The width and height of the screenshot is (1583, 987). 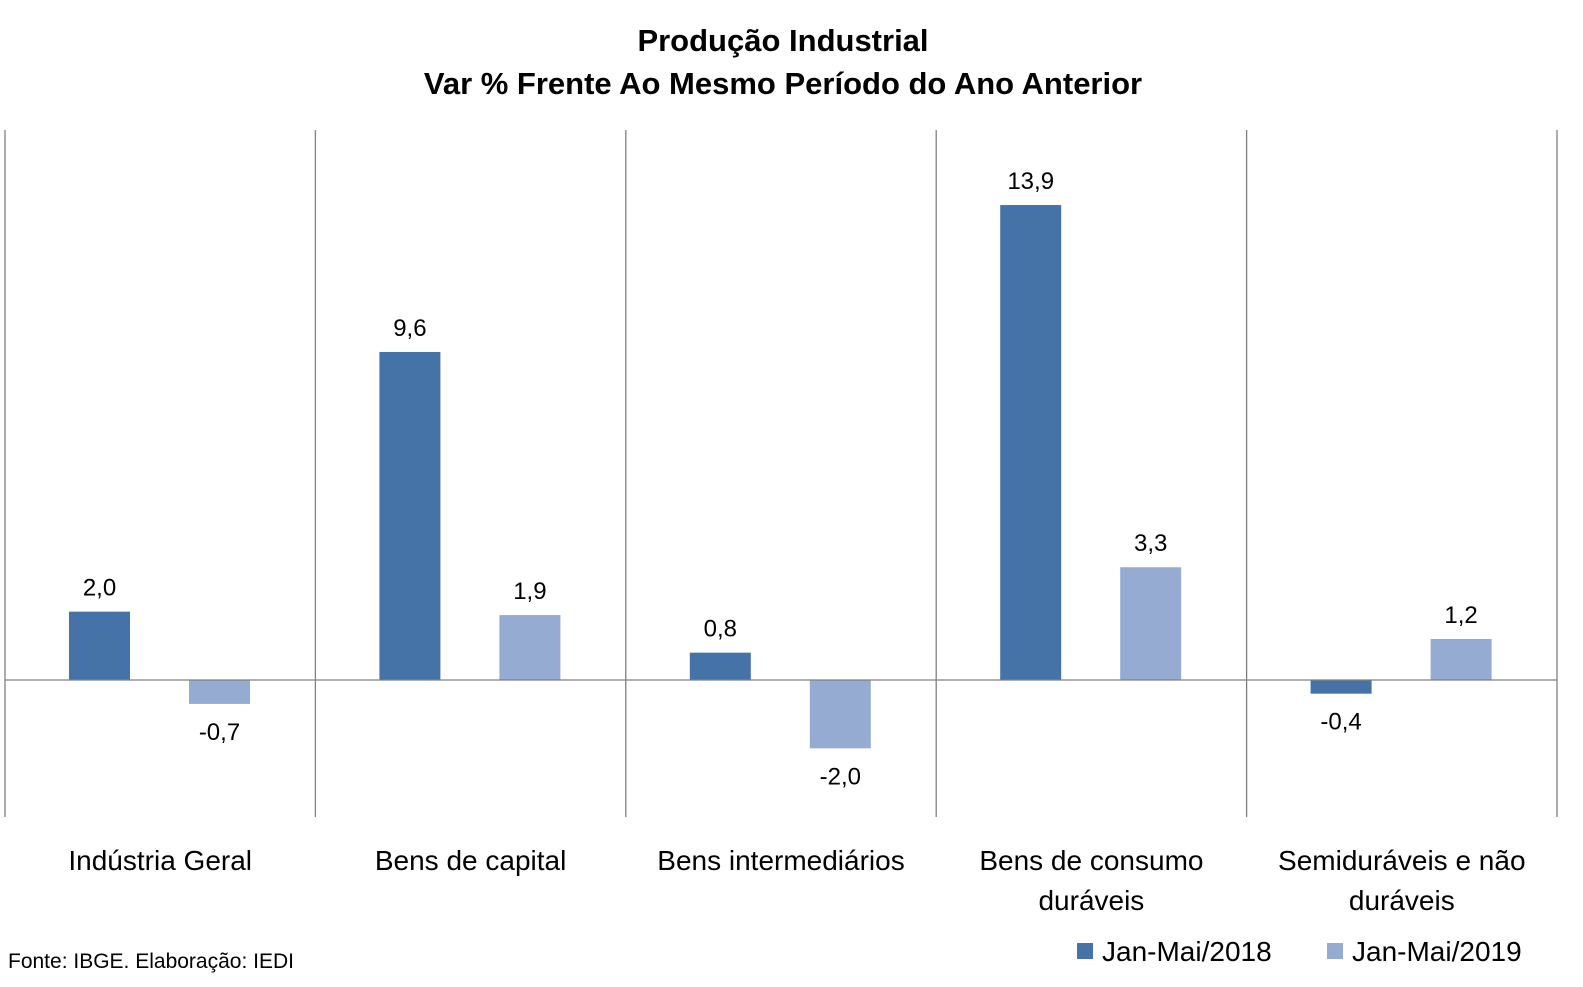 I want to click on data-label: 9,6, so click(x=409, y=328).